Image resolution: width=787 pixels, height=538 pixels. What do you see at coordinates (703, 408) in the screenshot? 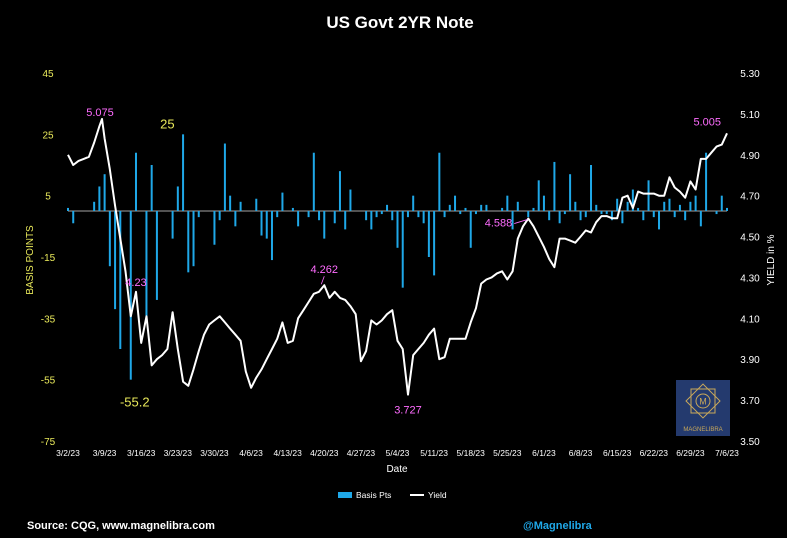
I see `magnelibra-logo: M MAGNELIBRA` at bounding box center [703, 408].